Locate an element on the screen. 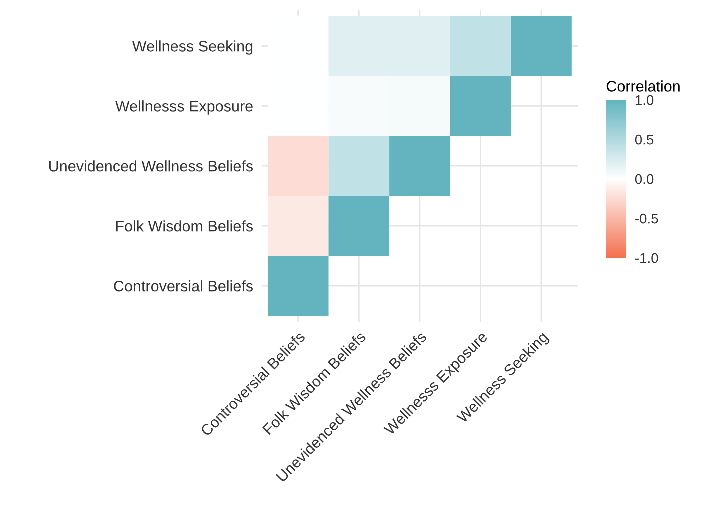  y-tick-label: Unevidenced Wellness Beliefs is located at coordinates (152, 166).